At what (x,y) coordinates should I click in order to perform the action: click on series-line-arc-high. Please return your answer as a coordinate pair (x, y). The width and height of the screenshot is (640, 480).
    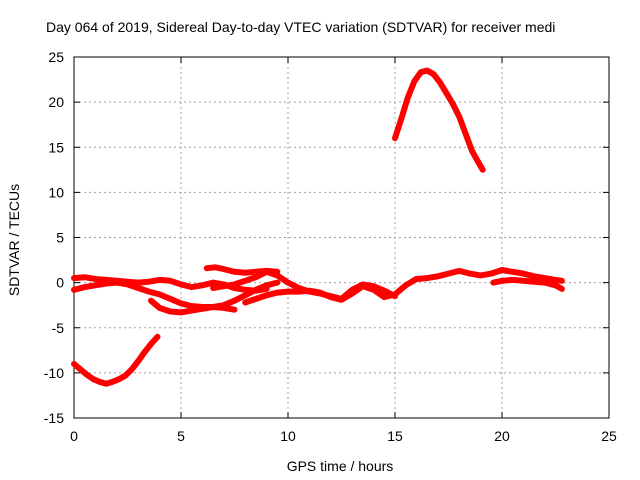
    Looking at the image, I should click on (439, 120).